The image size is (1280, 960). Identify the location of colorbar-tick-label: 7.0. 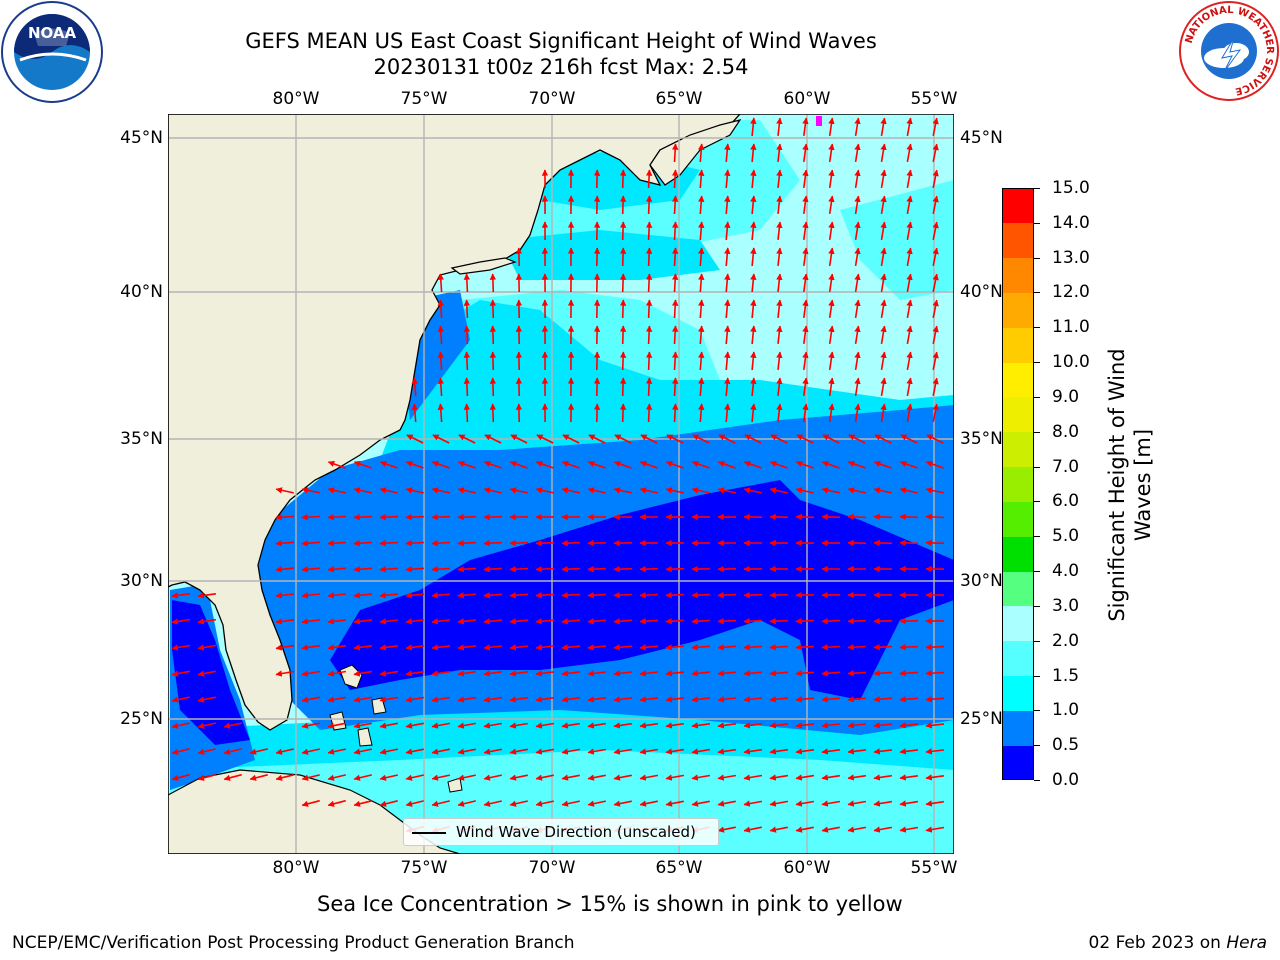
(1066, 466).